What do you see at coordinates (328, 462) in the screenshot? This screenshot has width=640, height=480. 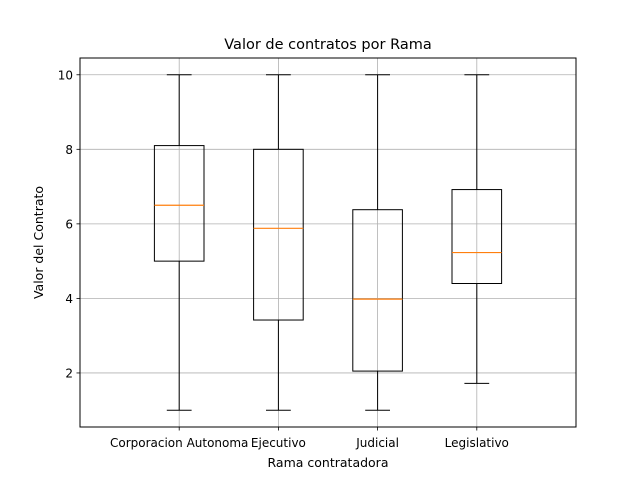 I see `x-axis-label: Rama contratadora` at bounding box center [328, 462].